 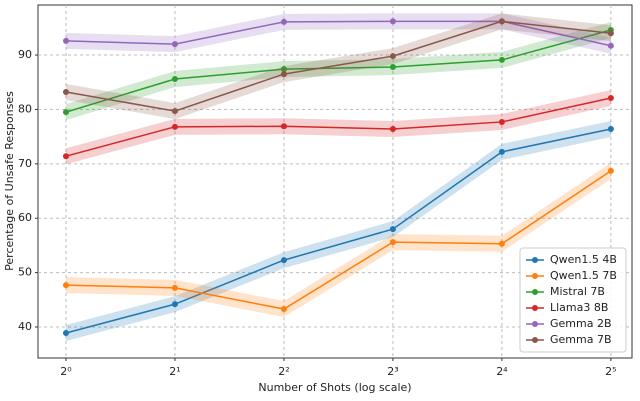 What do you see at coordinates (392, 371) in the screenshot?
I see `x-tick-label: 2³` at bounding box center [392, 371].